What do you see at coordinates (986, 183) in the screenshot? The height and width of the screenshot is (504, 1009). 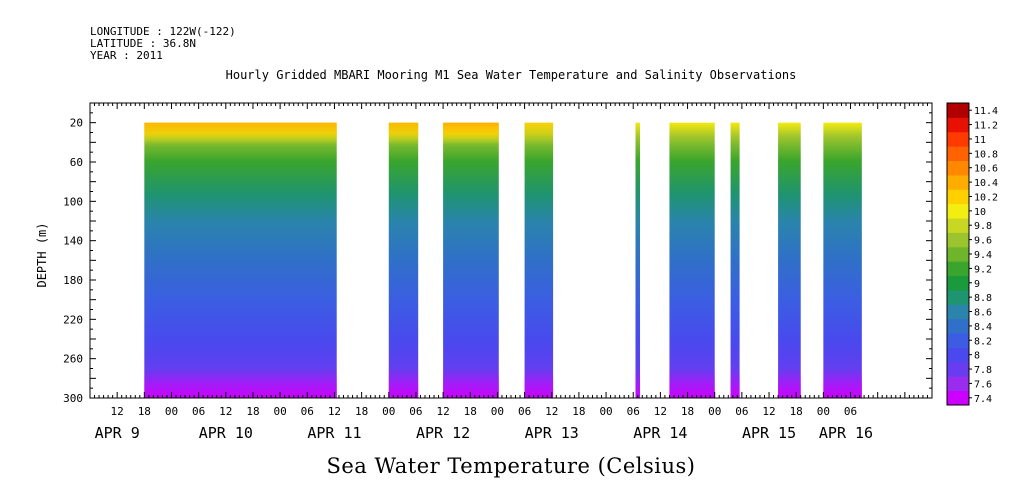 I see `colorbar-label: 10.4` at bounding box center [986, 183].